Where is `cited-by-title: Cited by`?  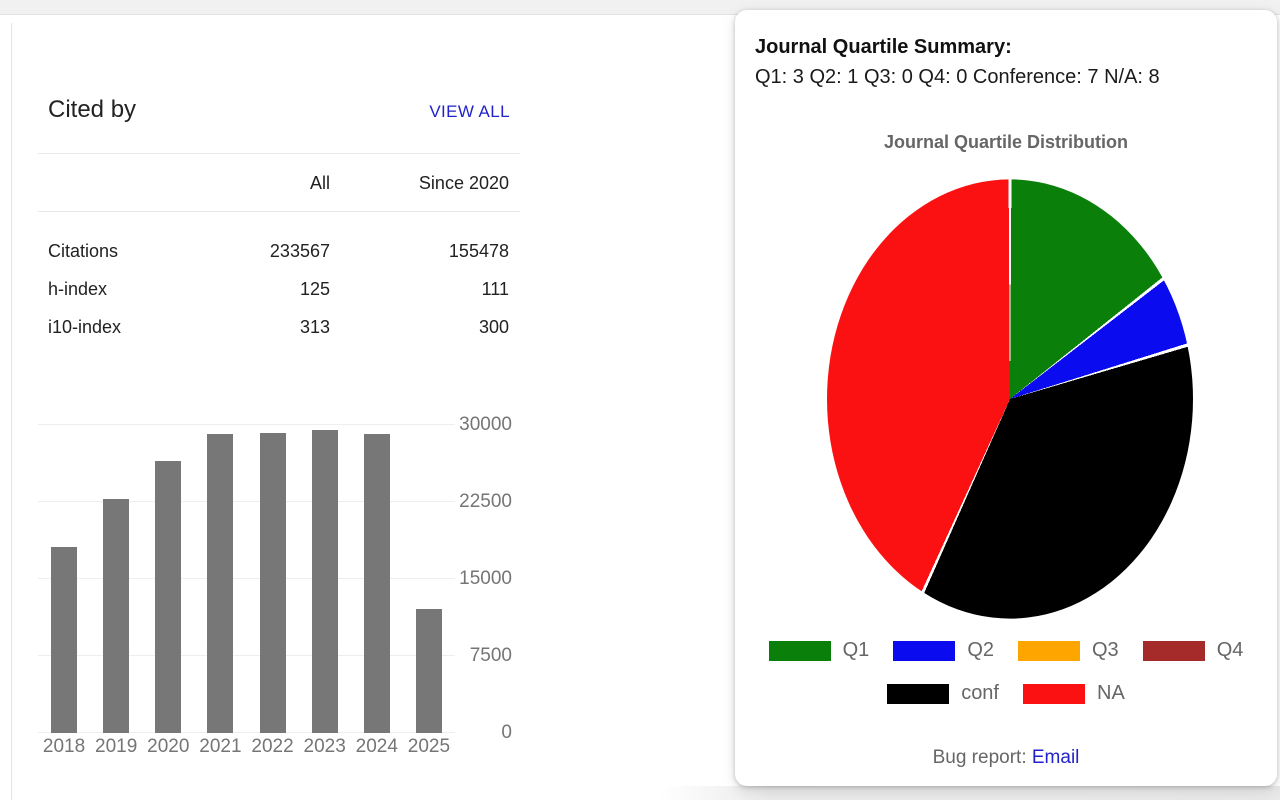 cited-by-title: Cited by is located at coordinates (92, 109).